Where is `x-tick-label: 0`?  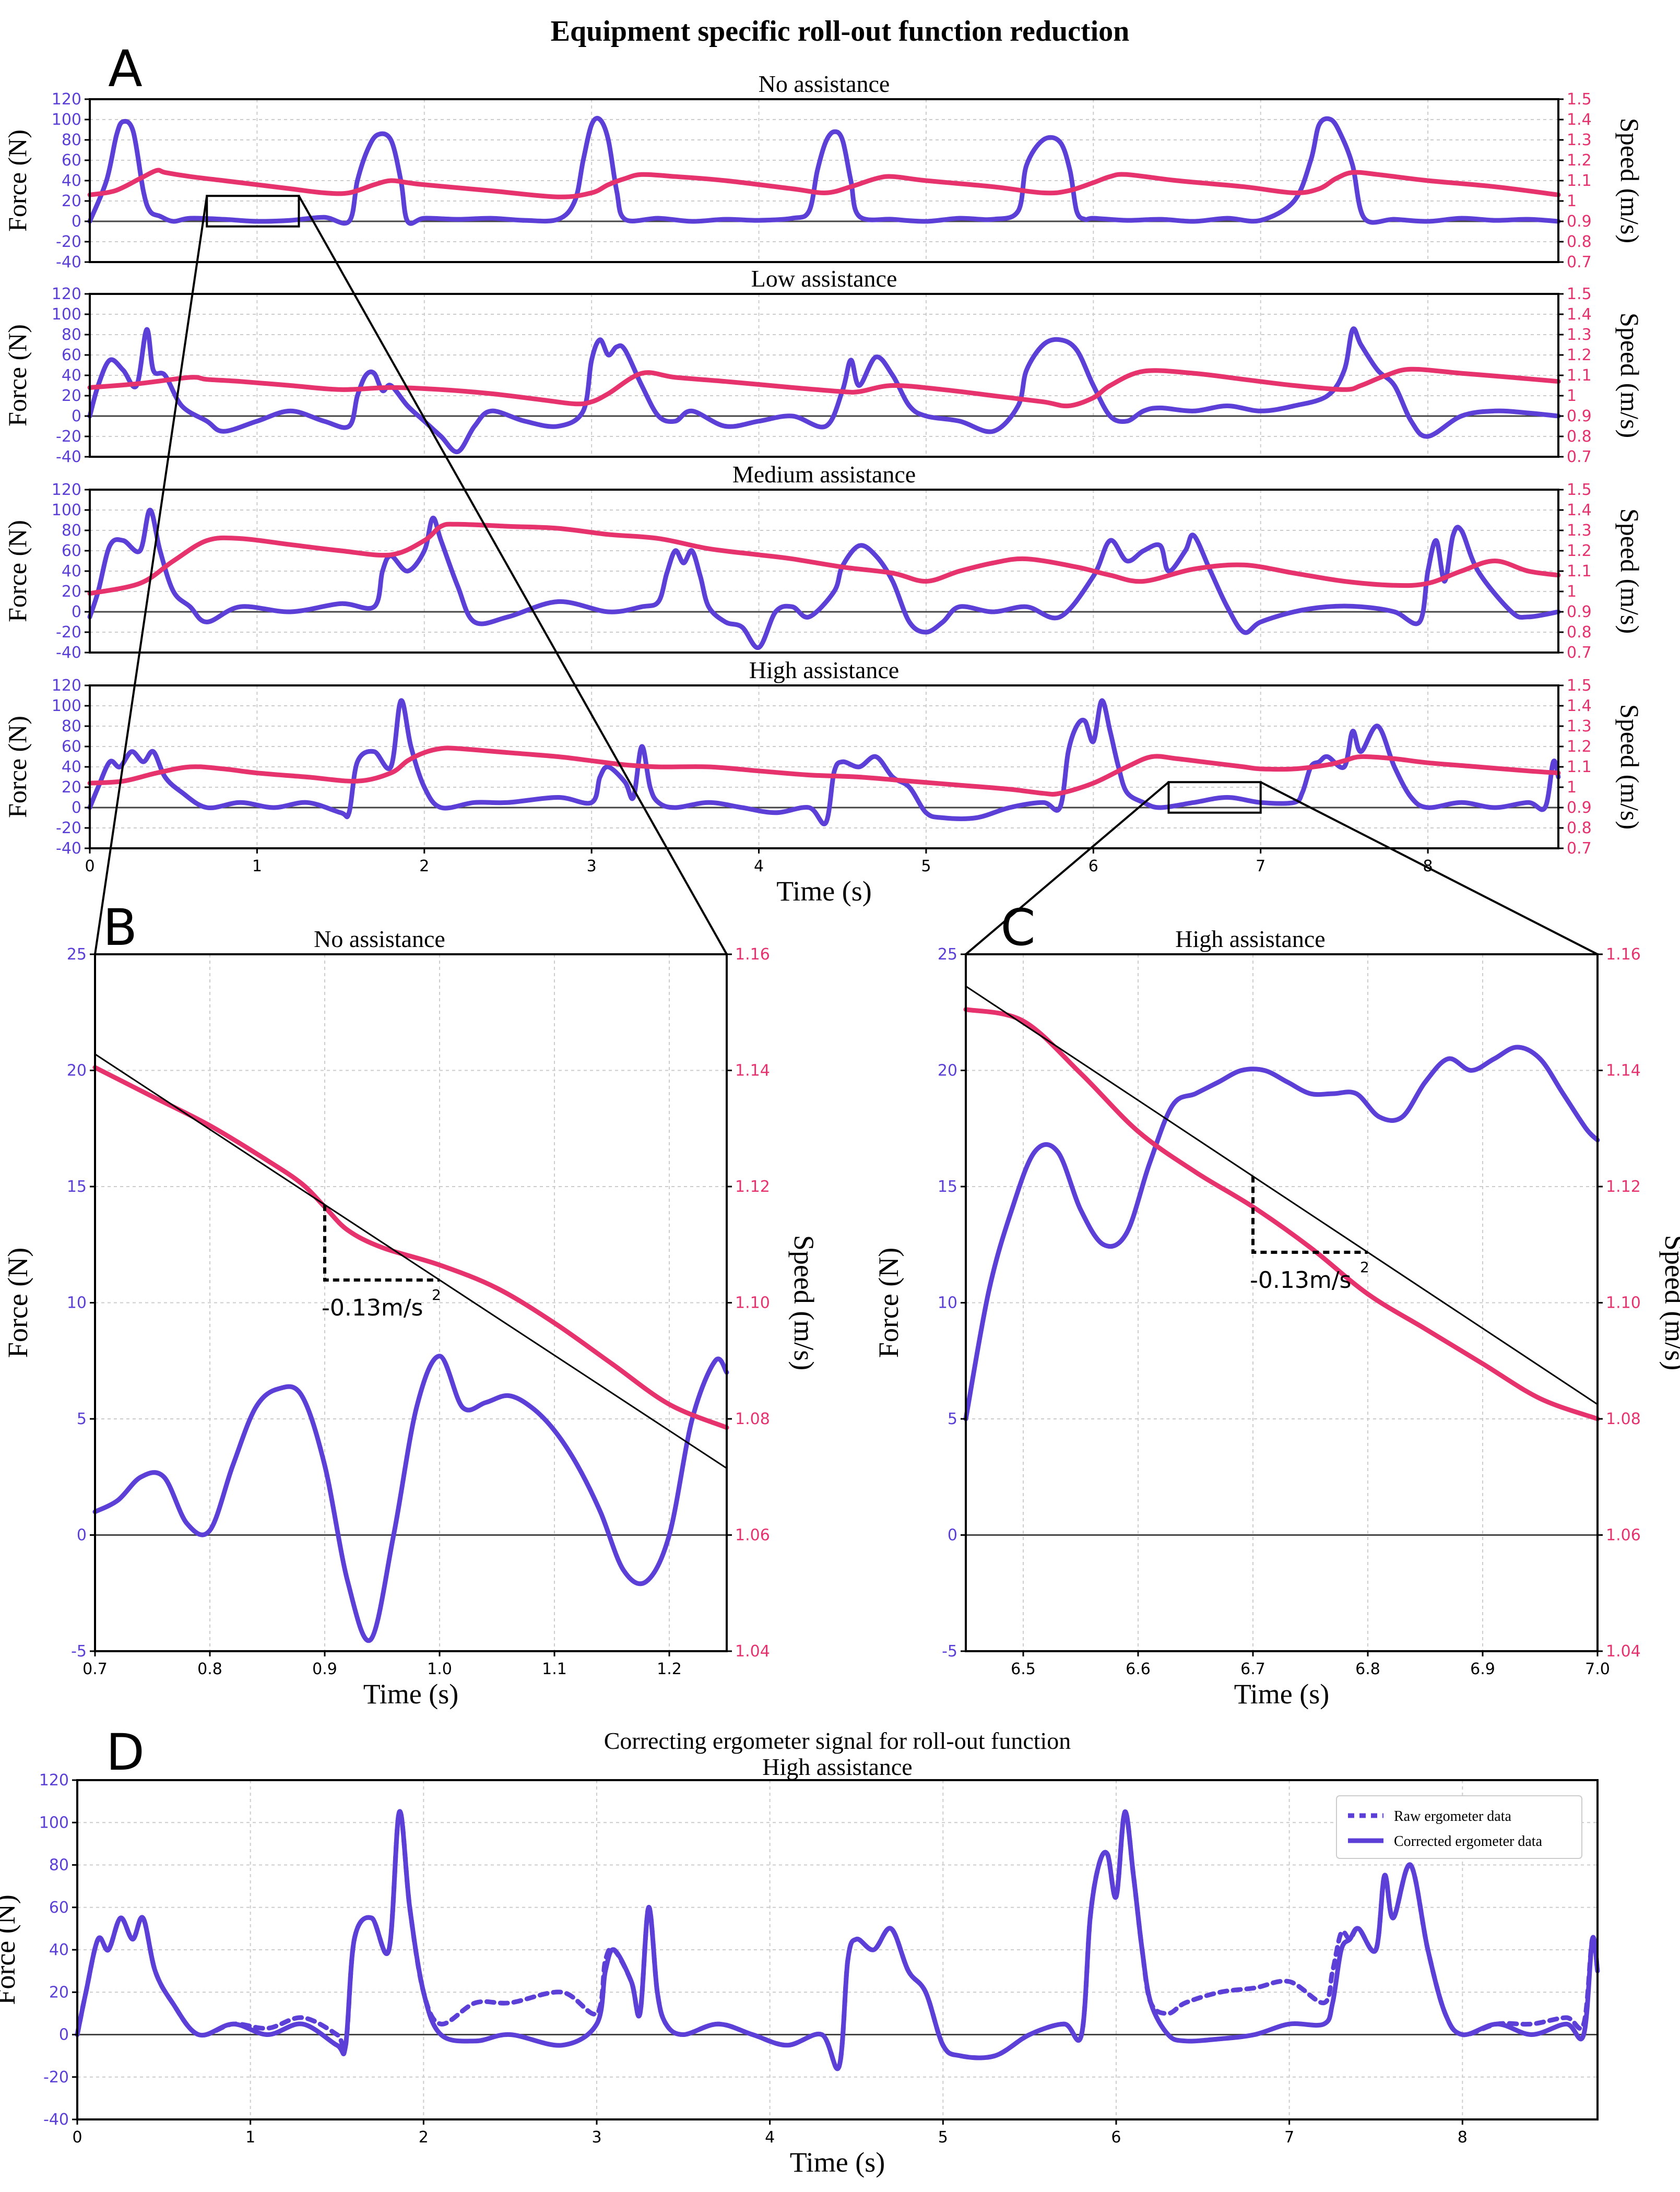
x-tick-label: 0 is located at coordinates (77, 2137).